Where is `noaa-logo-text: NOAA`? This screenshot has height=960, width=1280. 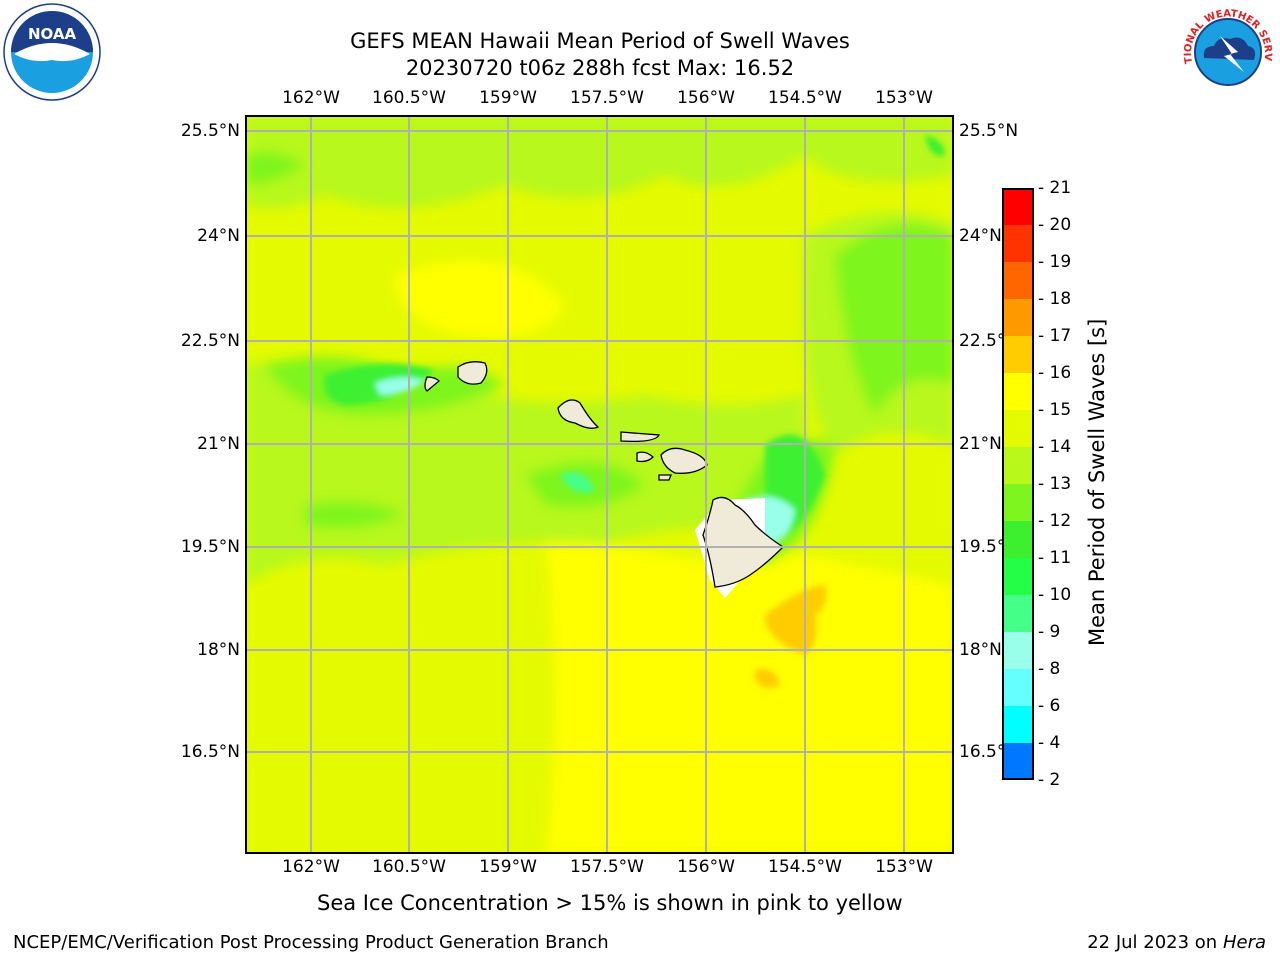 noaa-logo-text: NOAA is located at coordinates (52, 34).